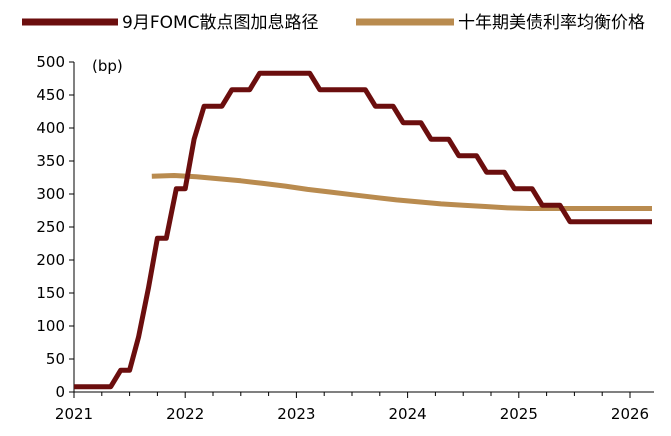 The width and height of the screenshot is (671, 436). What do you see at coordinates (50, 95) in the screenshot?
I see `y-tick-label: 450` at bounding box center [50, 95].